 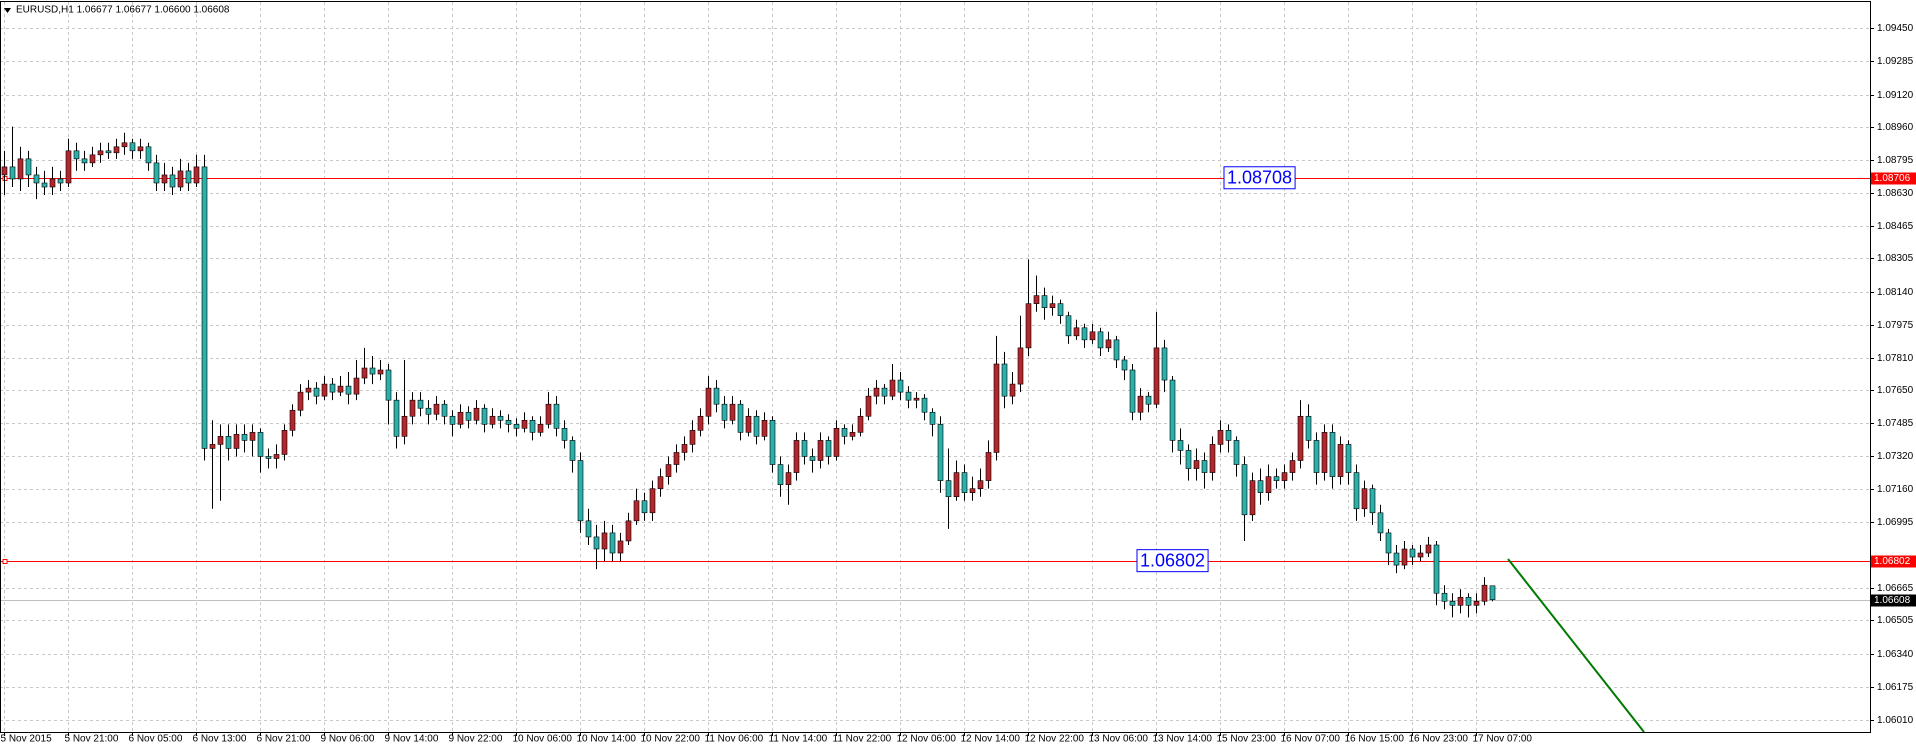 I want to click on annotation-box, so click(x=1172, y=561).